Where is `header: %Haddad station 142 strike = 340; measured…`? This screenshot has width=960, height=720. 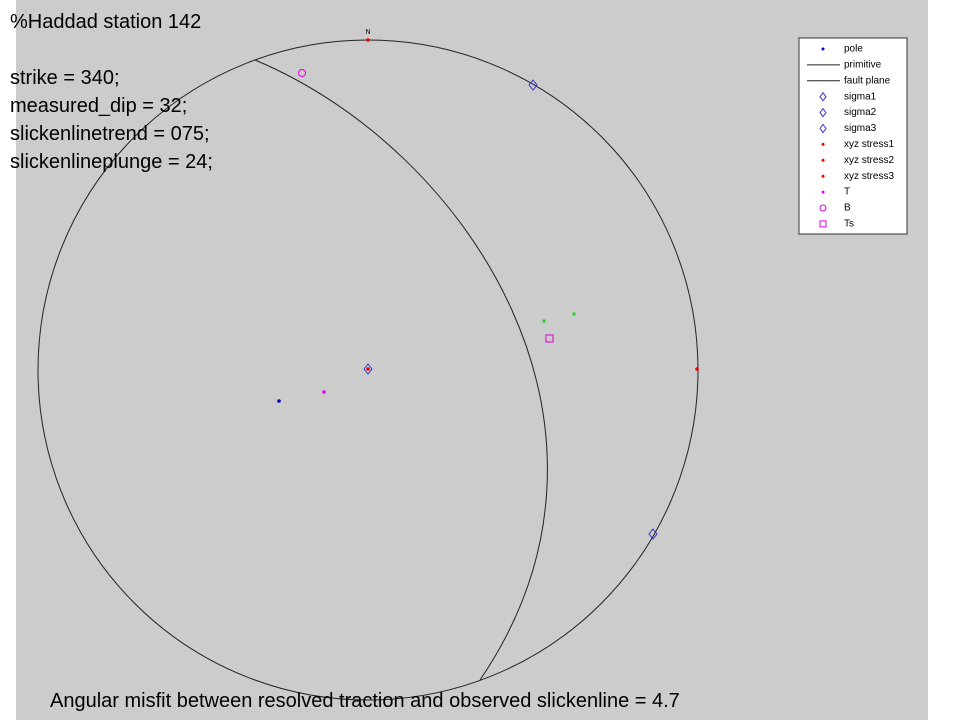
header: %Haddad station 142 strike = 340; measured… is located at coordinates (111, 92).